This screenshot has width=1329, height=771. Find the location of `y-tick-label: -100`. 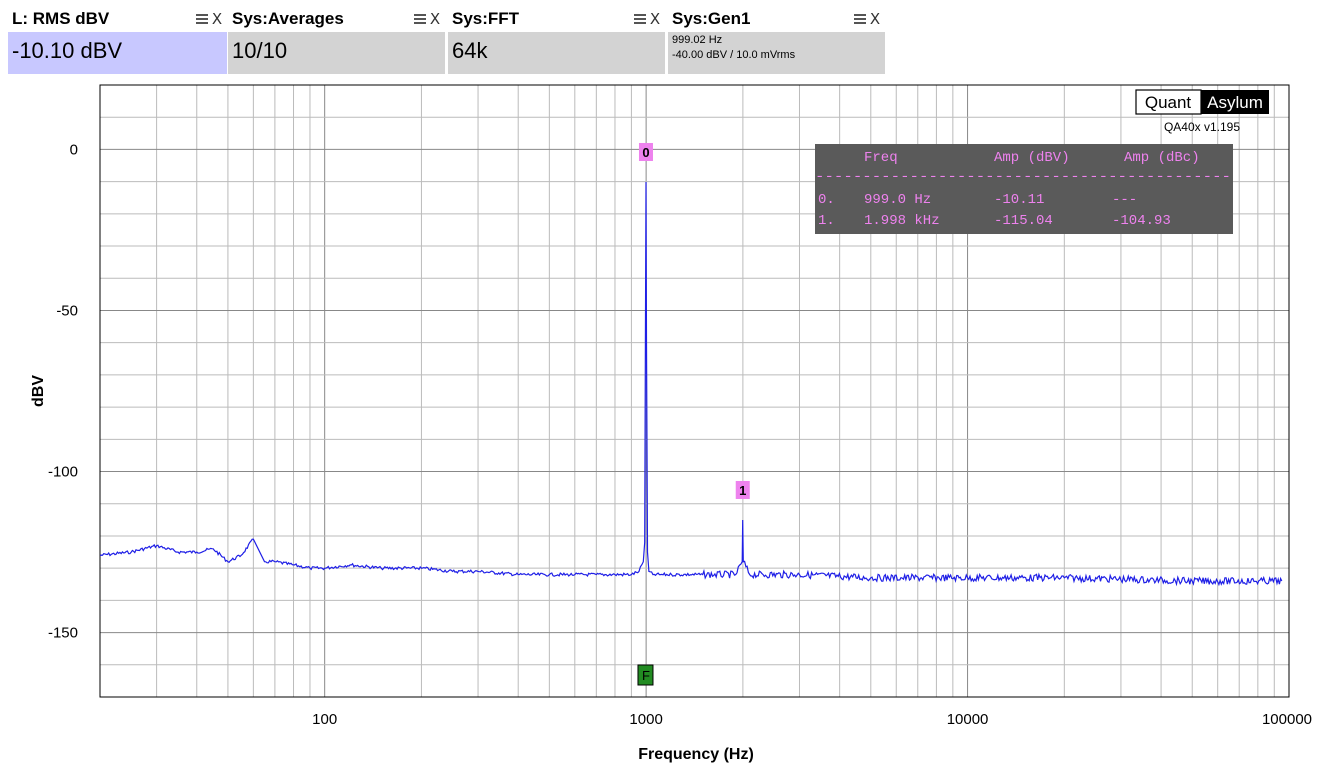

y-tick-label: -100 is located at coordinates (63, 472).